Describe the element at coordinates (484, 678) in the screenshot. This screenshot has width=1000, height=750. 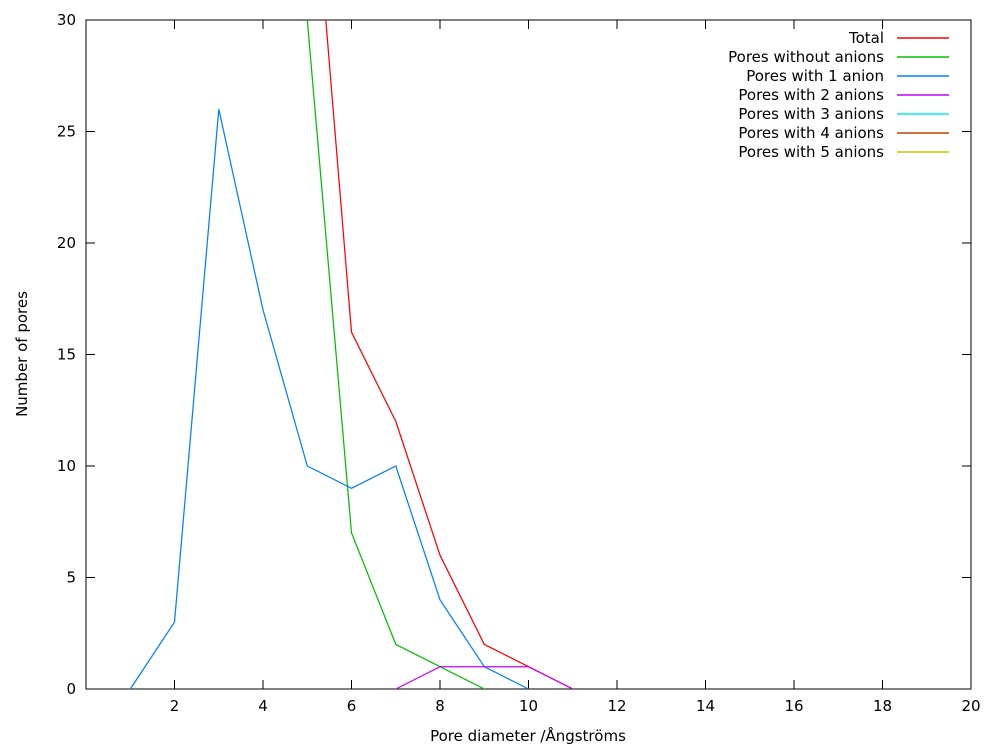
I see `series-line-pores-with-2-anions` at that location.